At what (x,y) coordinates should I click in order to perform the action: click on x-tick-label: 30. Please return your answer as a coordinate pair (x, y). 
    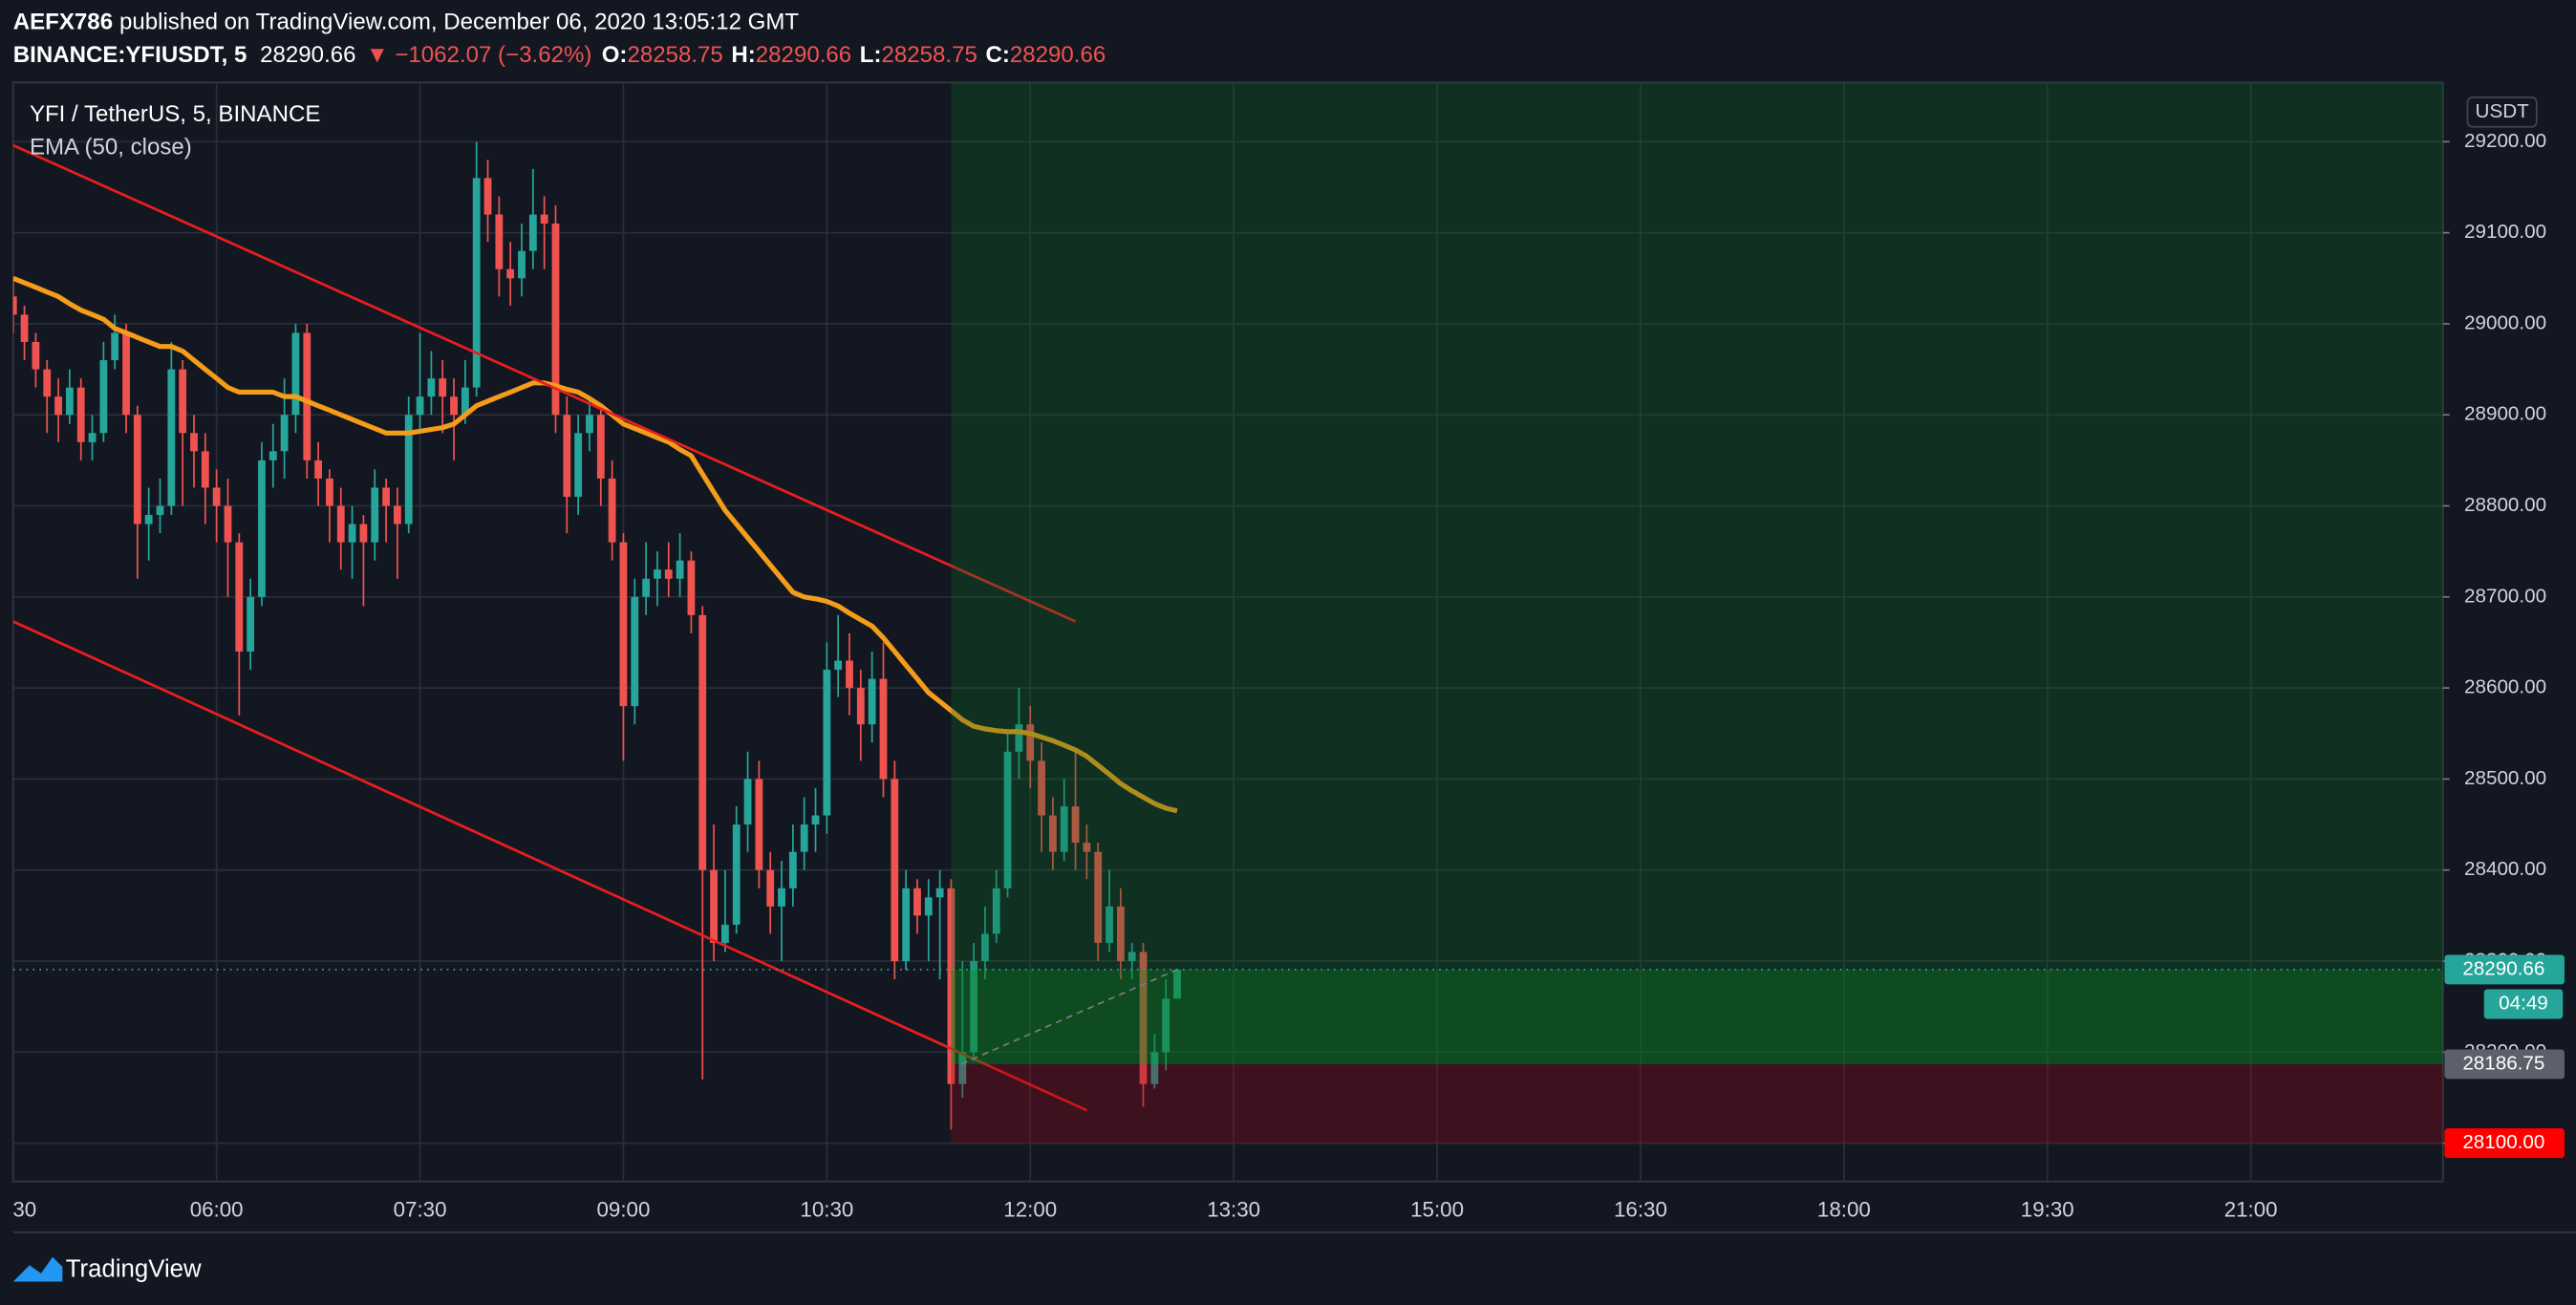
    Looking at the image, I should click on (24, 1209).